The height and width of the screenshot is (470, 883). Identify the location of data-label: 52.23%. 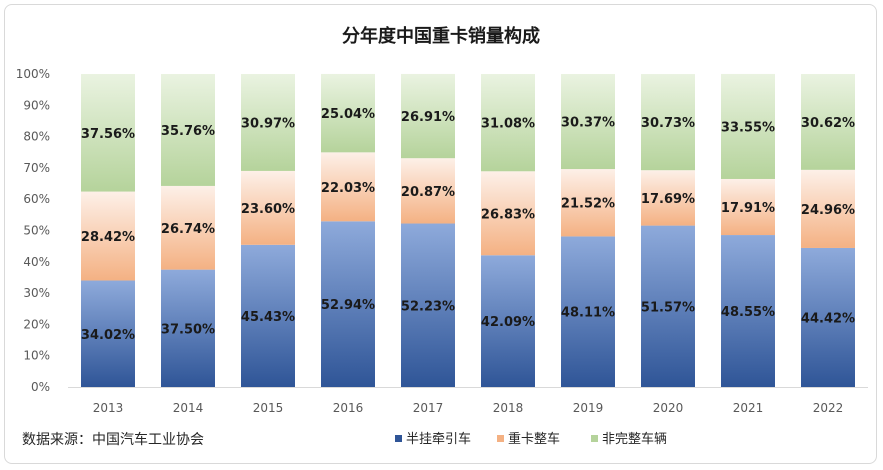
(428, 306).